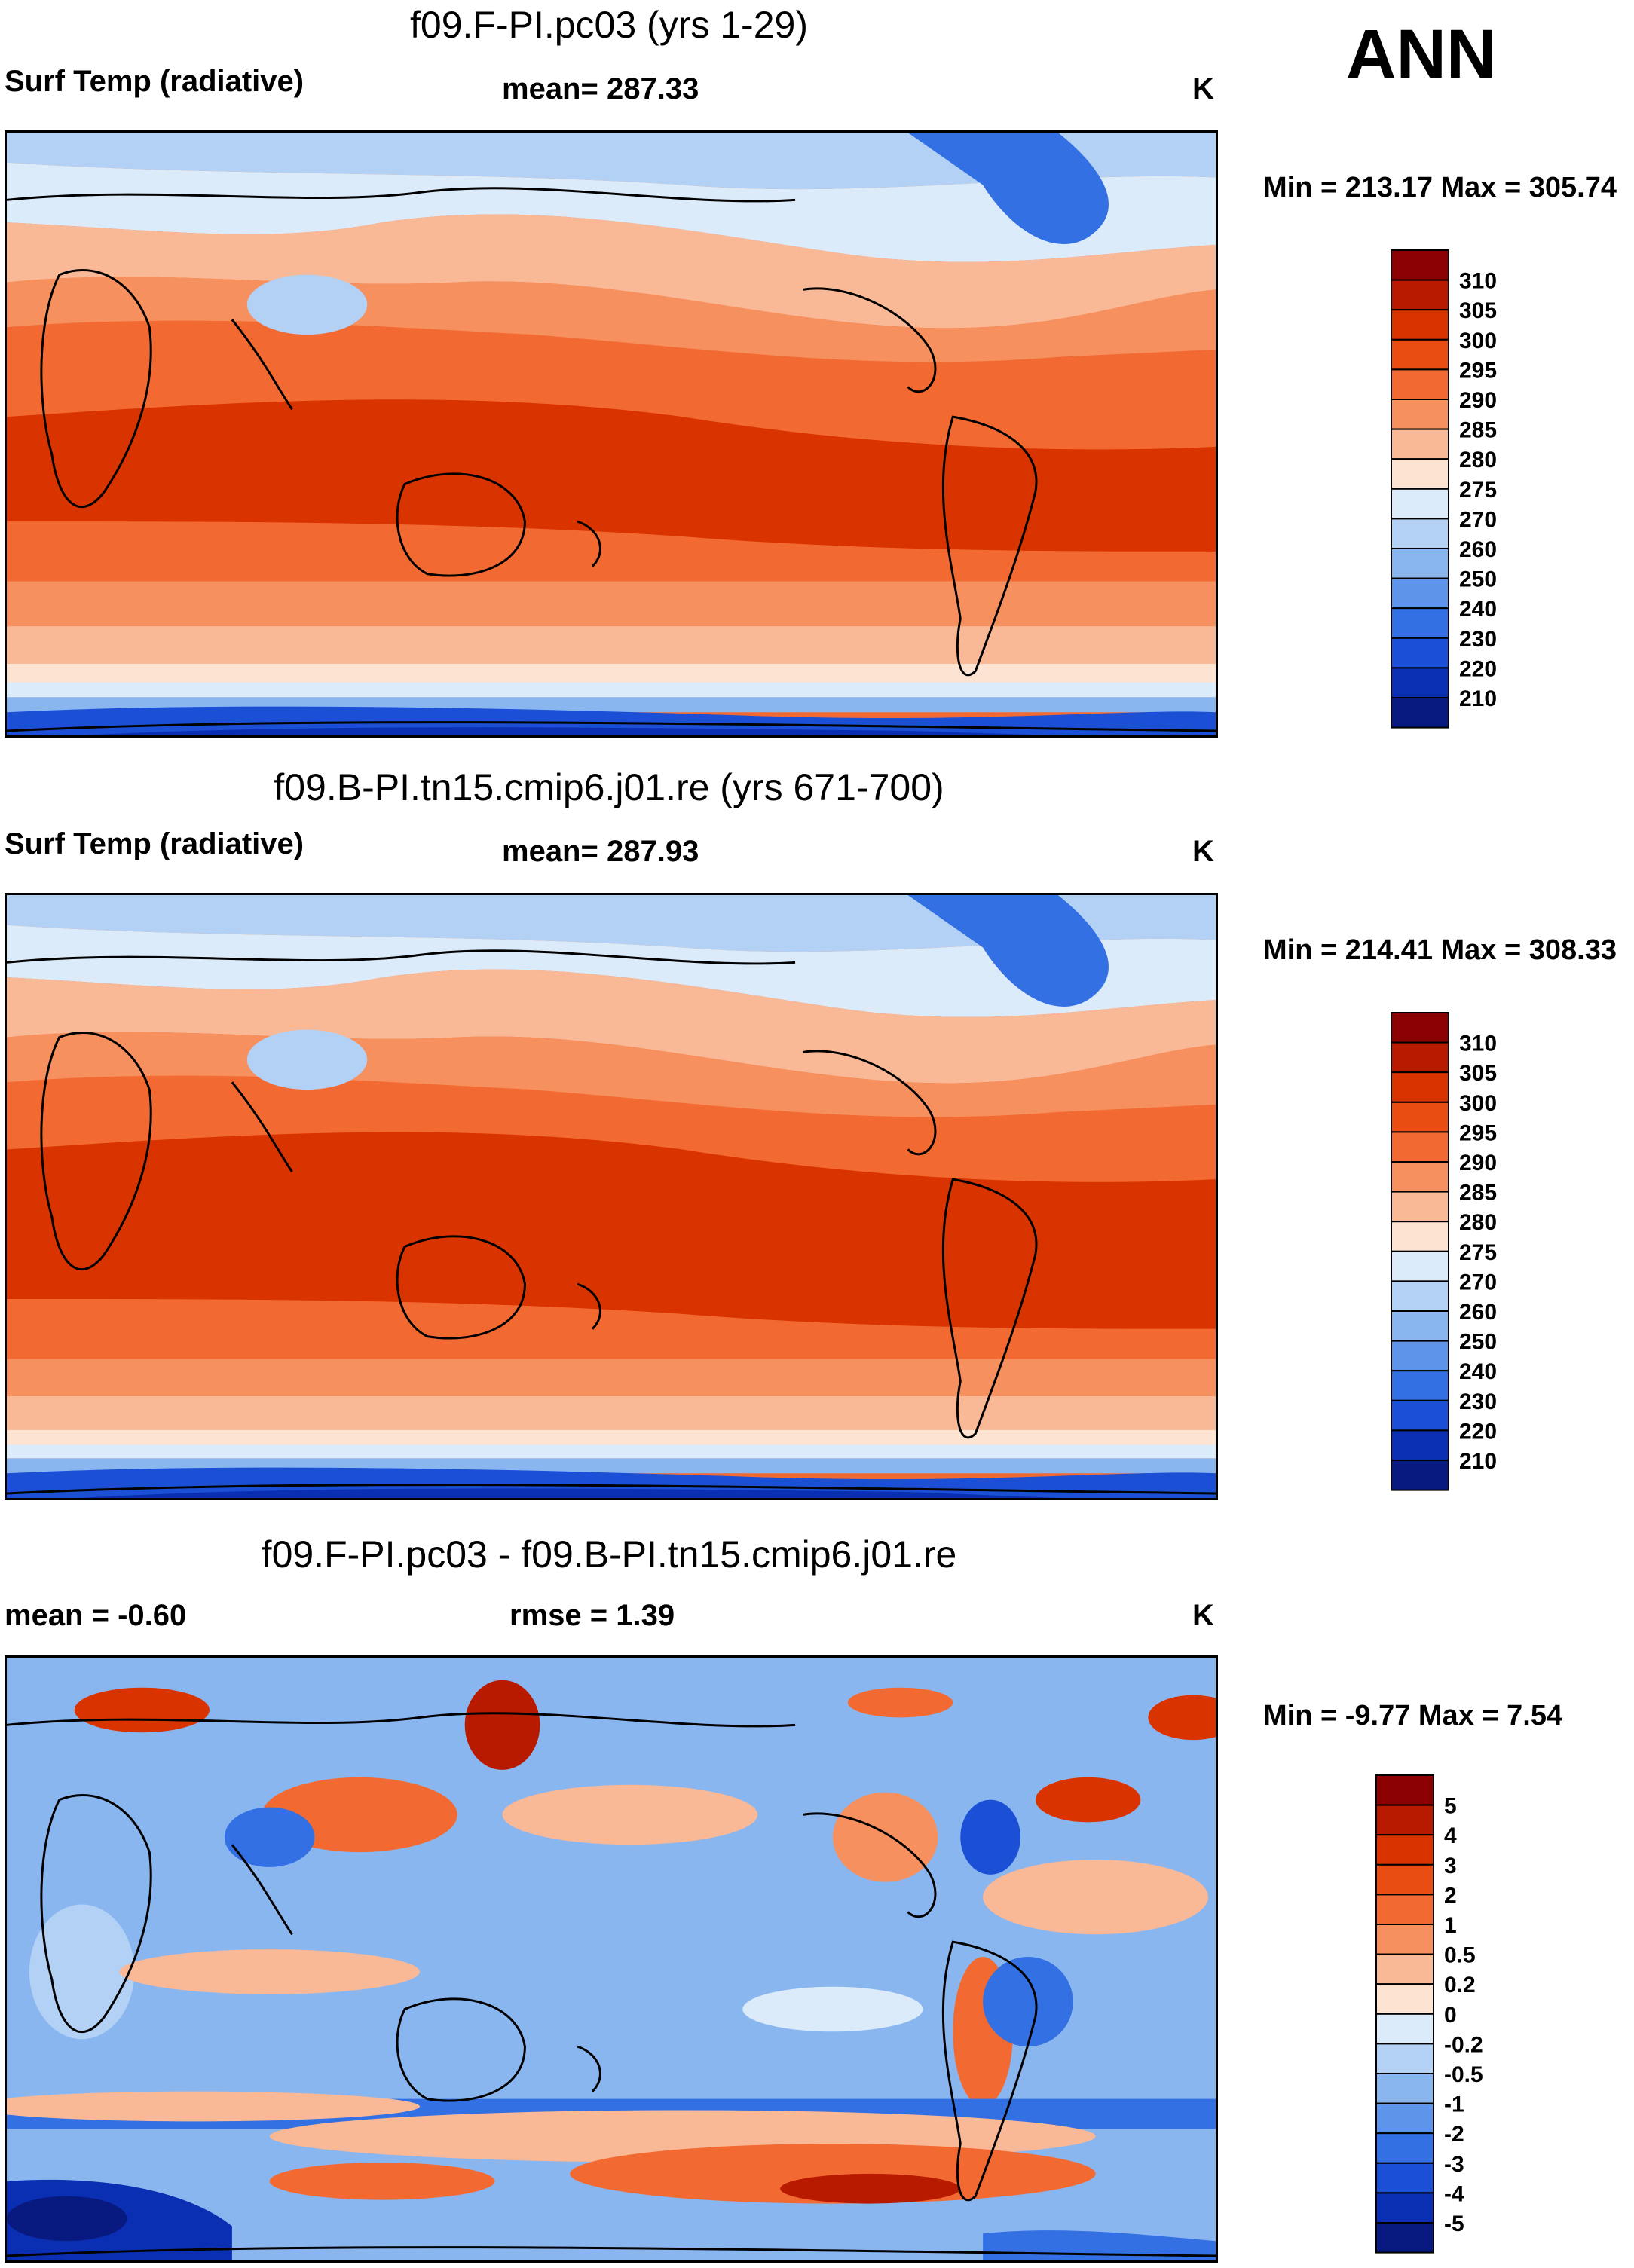  What do you see at coordinates (609, 787) in the screenshot?
I see `panel2-title: f09.B-PI.tn15.cmip6.j01.re (yrs 671-700)` at bounding box center [609, 787].